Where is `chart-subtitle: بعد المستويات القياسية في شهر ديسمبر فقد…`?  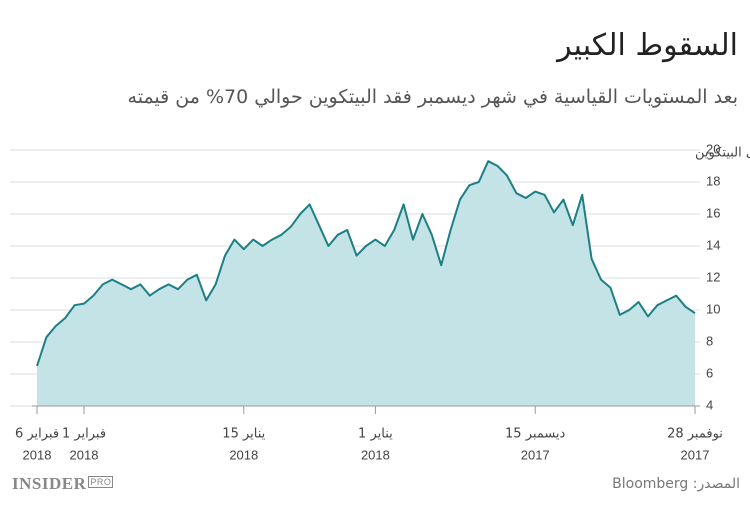 chart-subtitle: بعد المستويات القياسية في شهر ديسمبر فقد… is located at coordinates (432, 97).